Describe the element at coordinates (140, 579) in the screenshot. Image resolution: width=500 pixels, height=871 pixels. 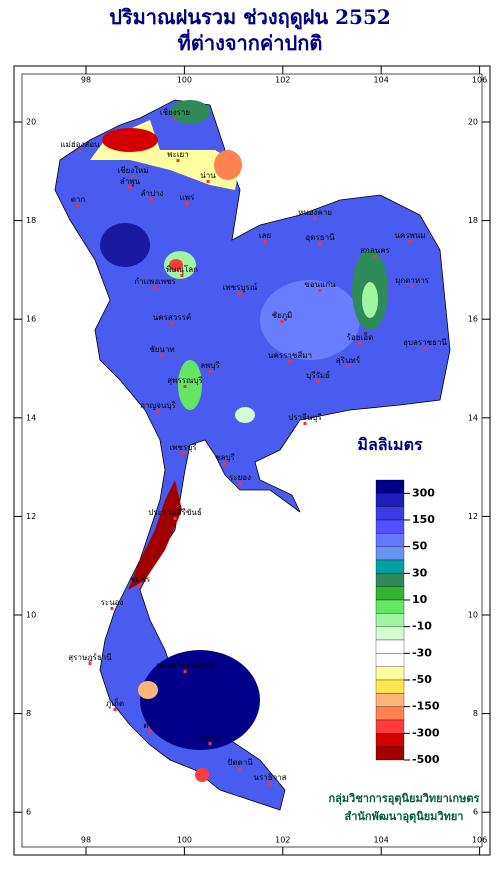
I see `place-label: ชุมพร` at that location.